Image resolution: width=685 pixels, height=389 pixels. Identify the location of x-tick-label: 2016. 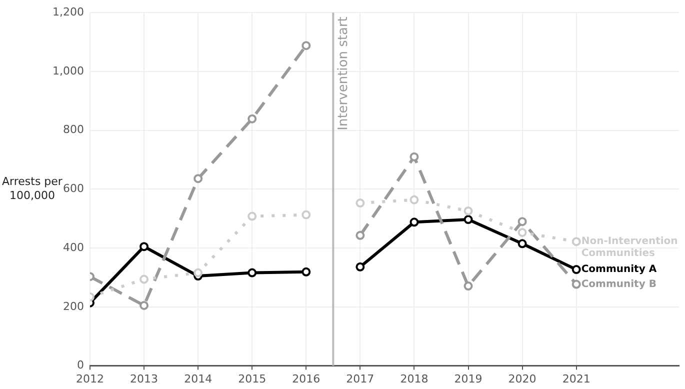
(306, 379).